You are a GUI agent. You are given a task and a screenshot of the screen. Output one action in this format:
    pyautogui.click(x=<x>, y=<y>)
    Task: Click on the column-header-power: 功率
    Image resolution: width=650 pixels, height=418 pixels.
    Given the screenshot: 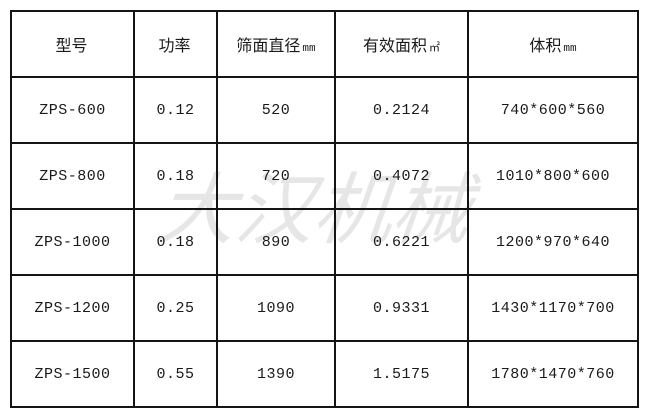 What is the action you would take?
    pyautogui.click(x=175, y=44)
    